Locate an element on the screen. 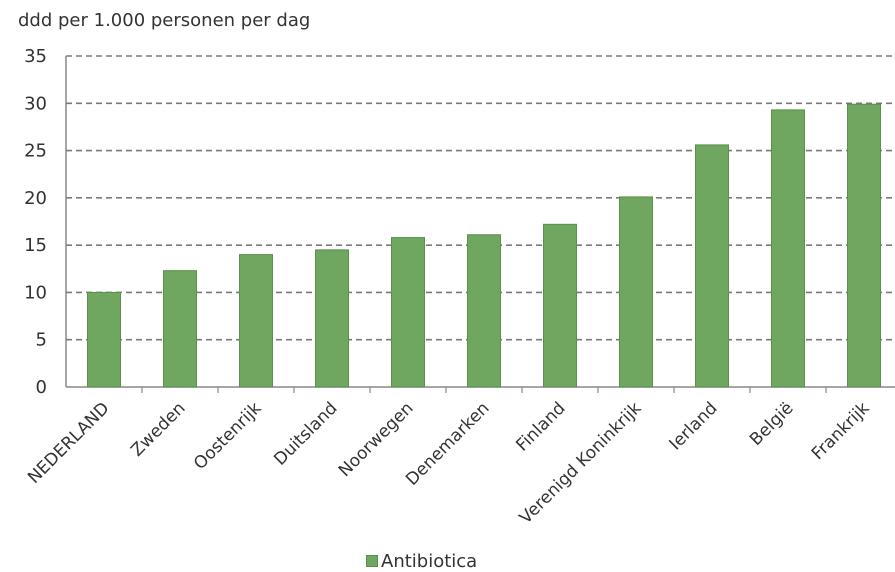 The image size is (895, 572). x-tick-label: Noorwegen is located at coordinates (376, 439).